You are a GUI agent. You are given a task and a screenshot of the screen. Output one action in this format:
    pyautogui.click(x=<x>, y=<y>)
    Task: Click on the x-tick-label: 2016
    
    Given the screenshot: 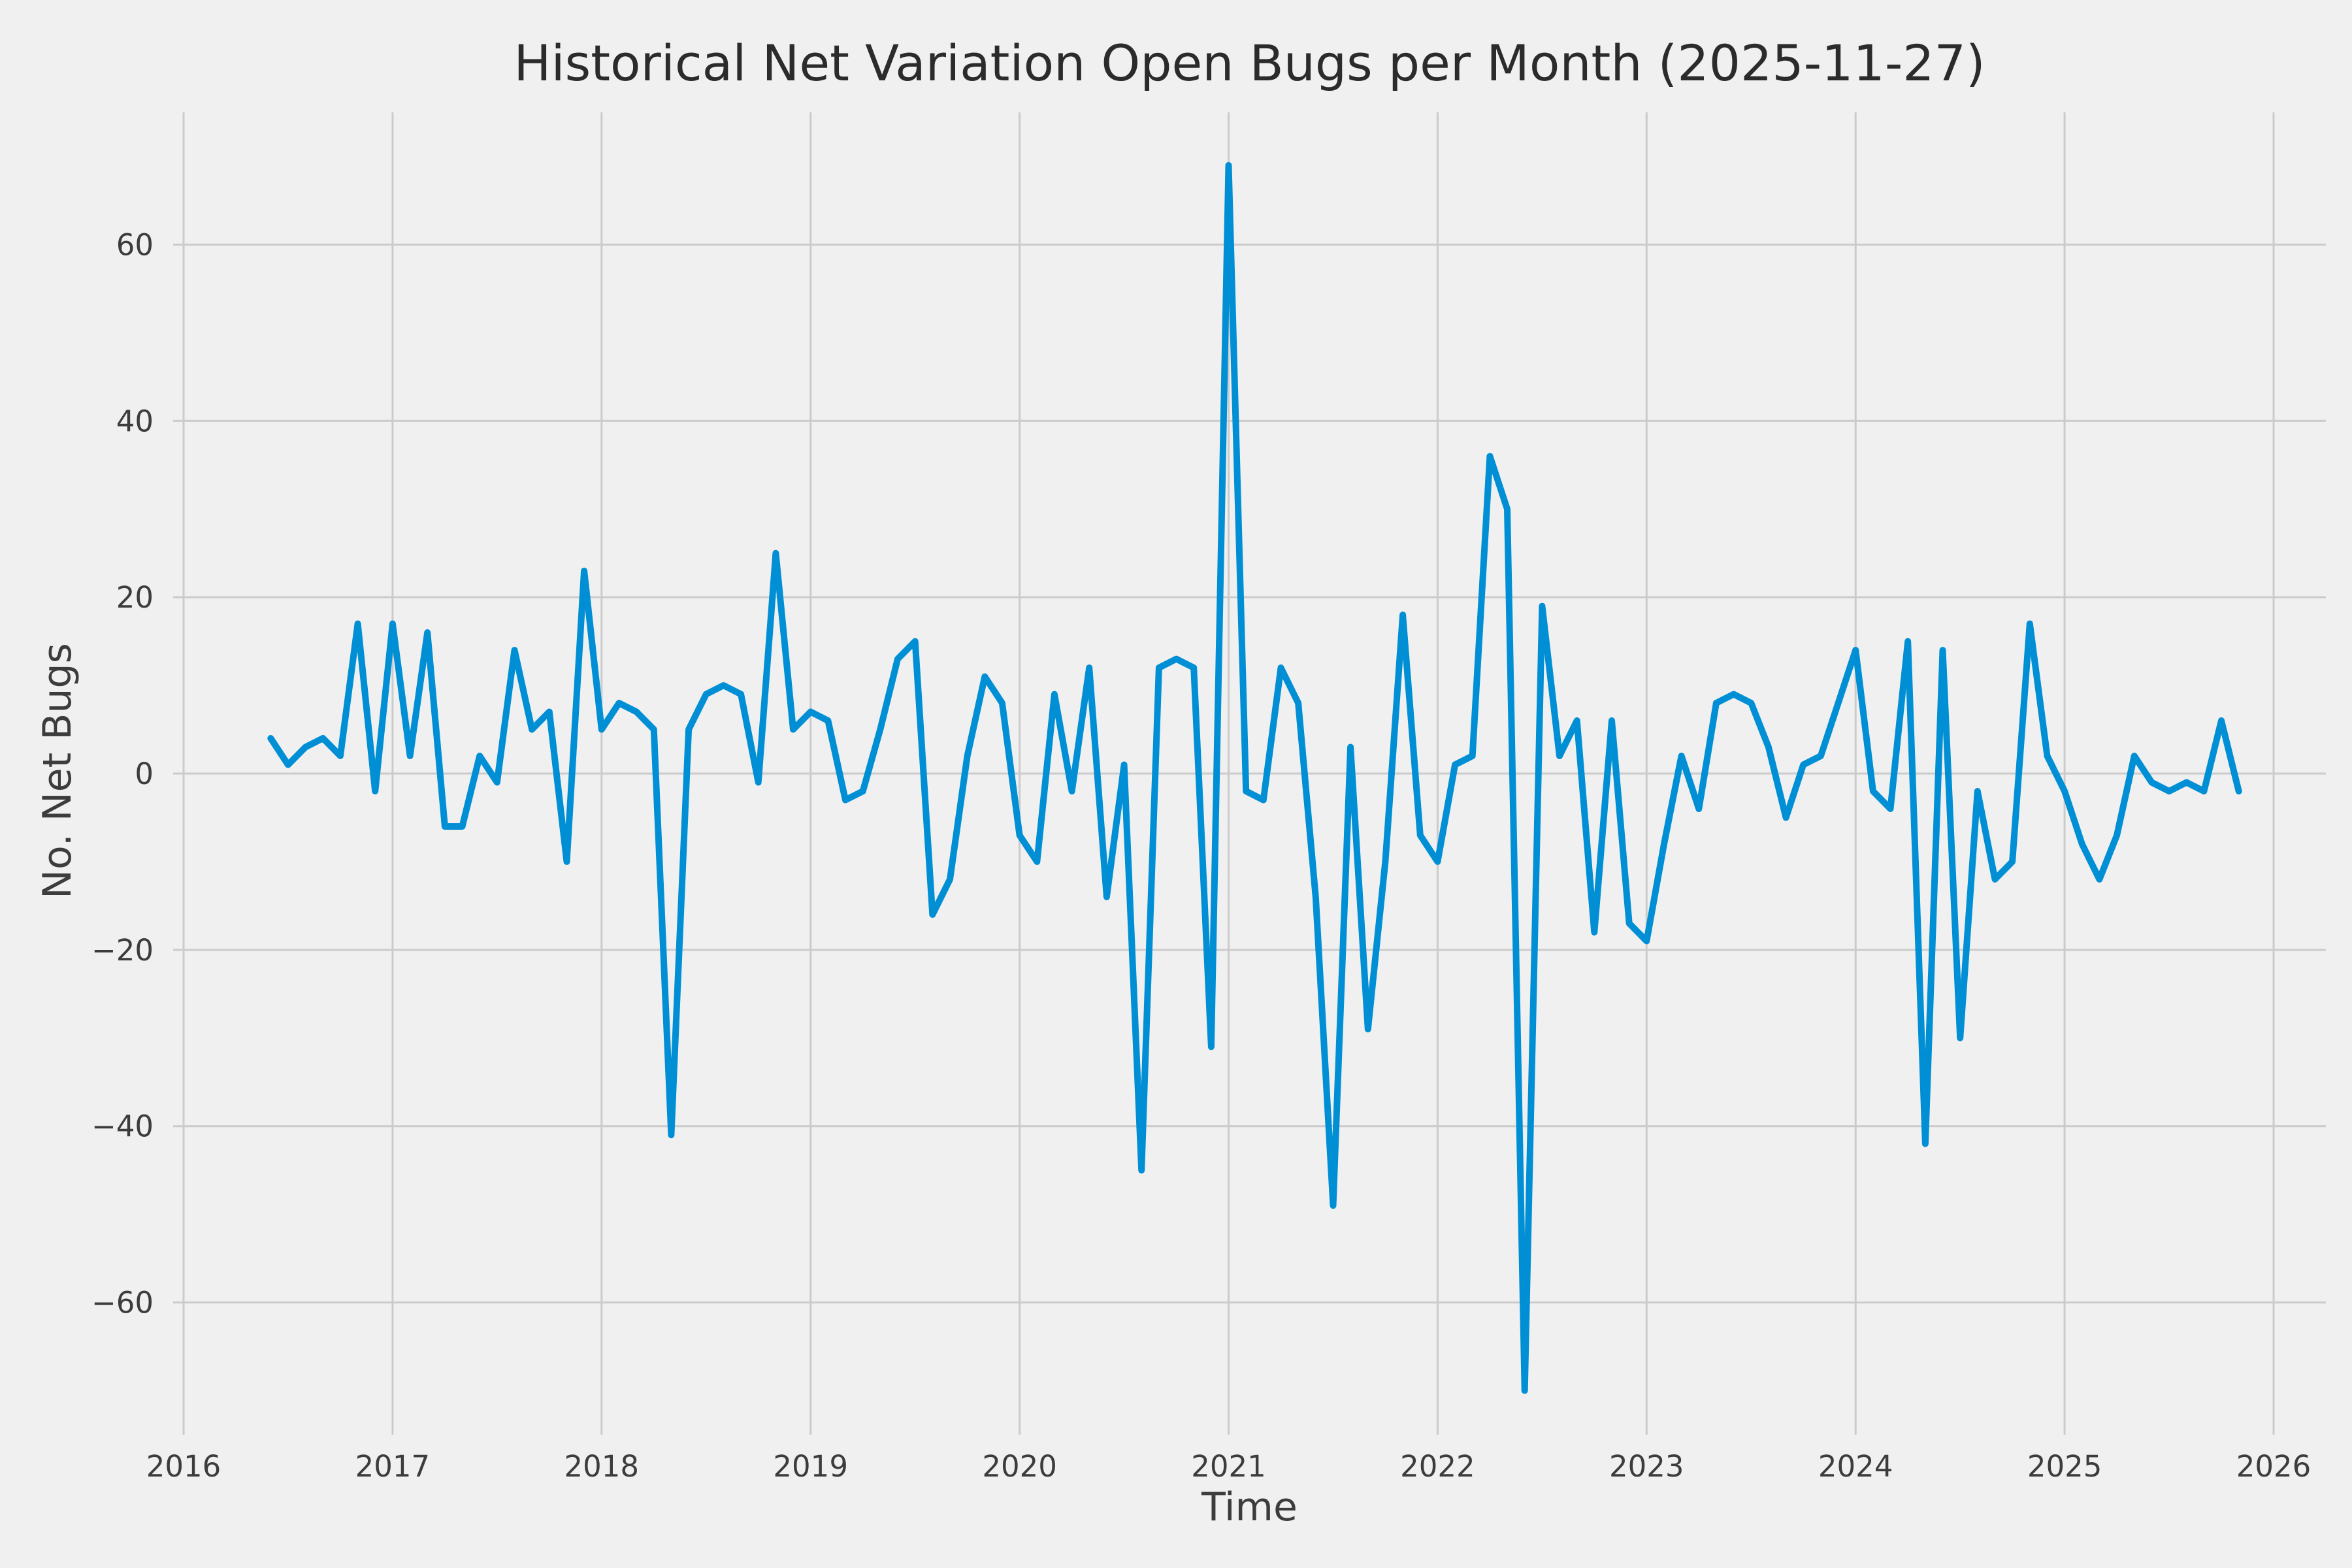 What is the action you would take?
    pyautogui.click(x=183, y=1466)
    